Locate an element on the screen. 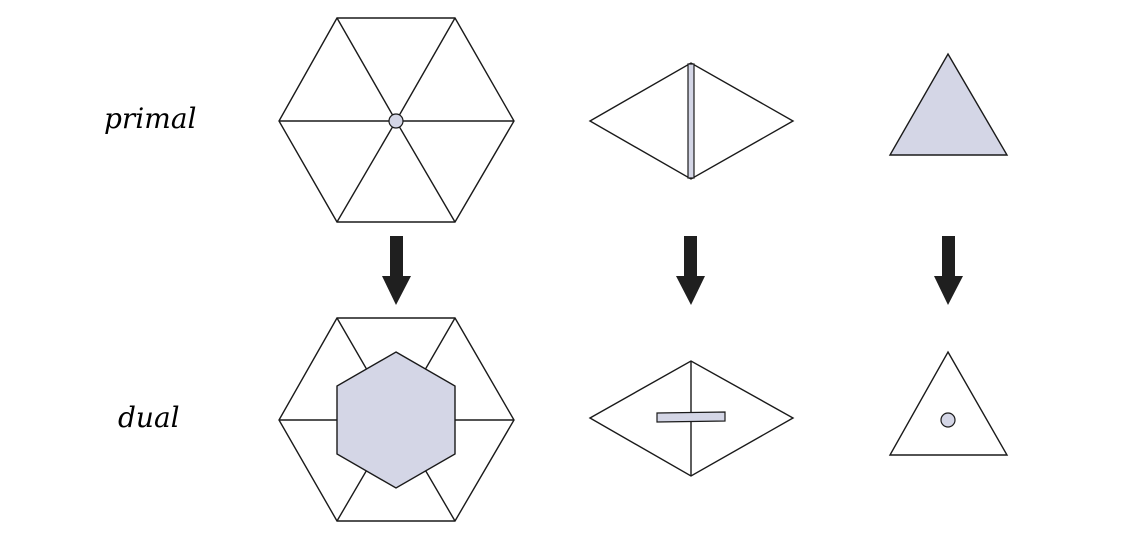 The width and height of the screenshot is (1142, 554). primal-diamond-outline is located at coordinates (691, 121).